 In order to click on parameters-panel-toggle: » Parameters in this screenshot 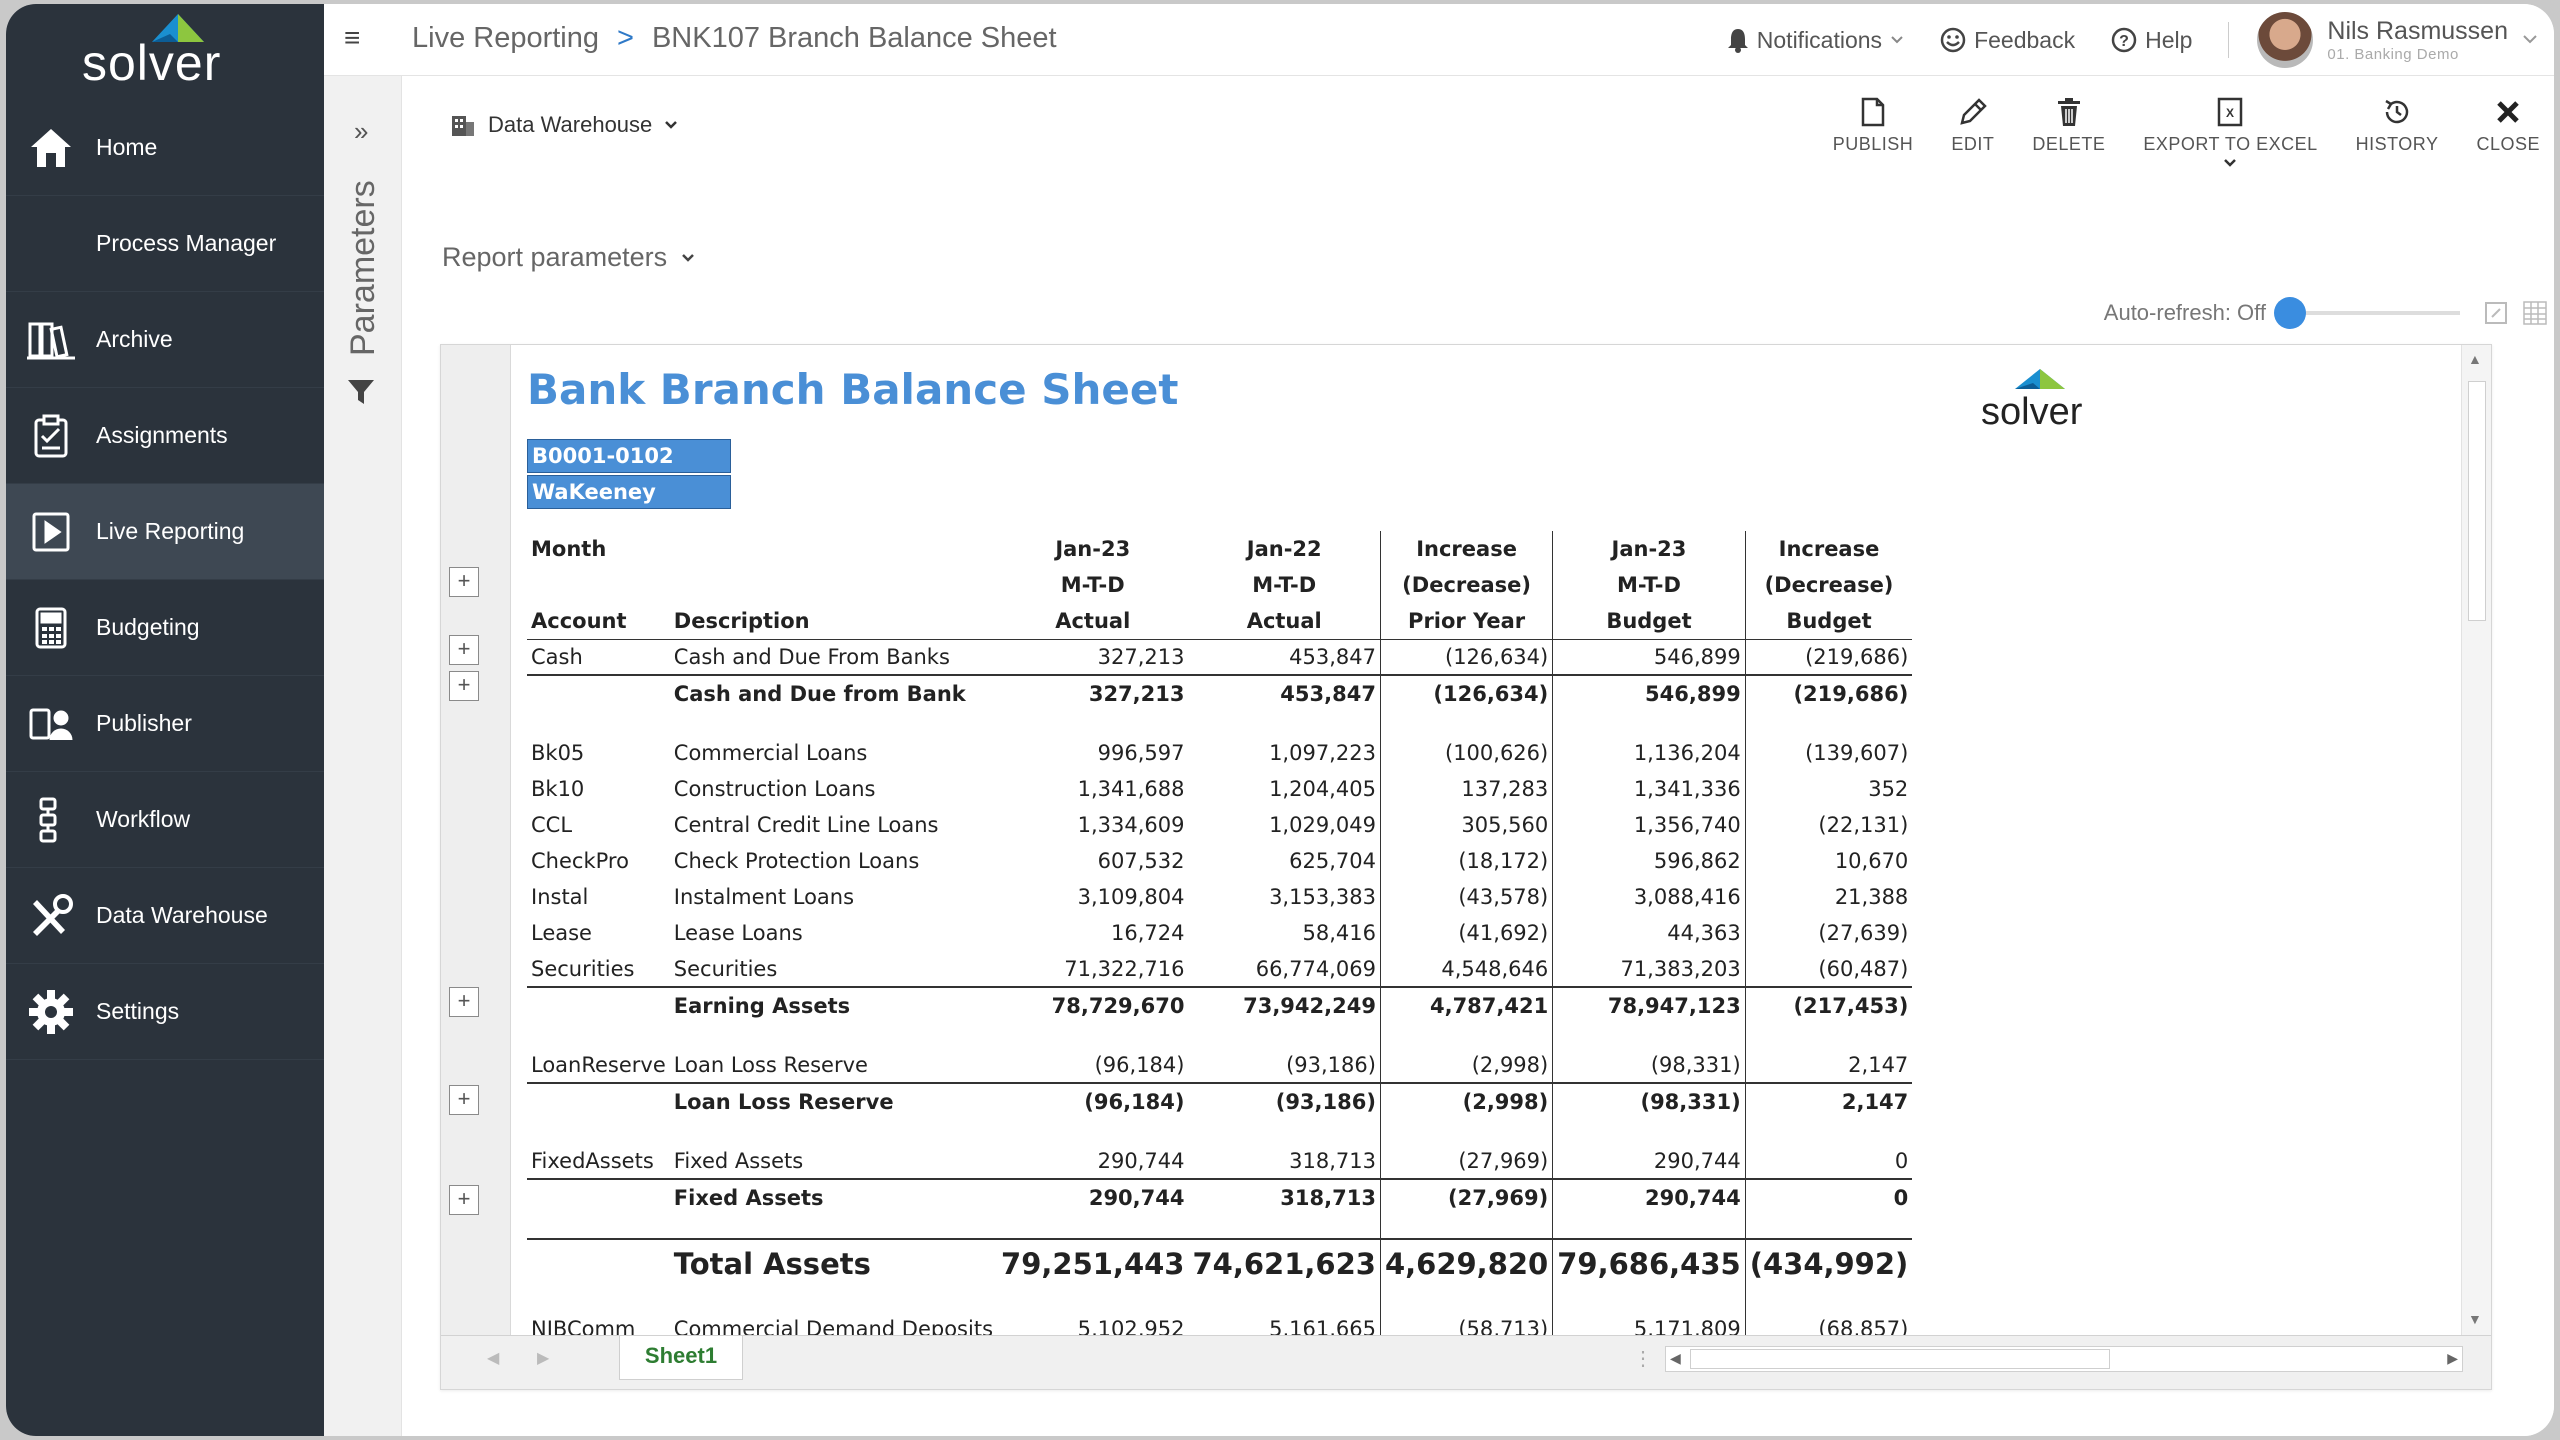, I will do `click(363, 756)`.